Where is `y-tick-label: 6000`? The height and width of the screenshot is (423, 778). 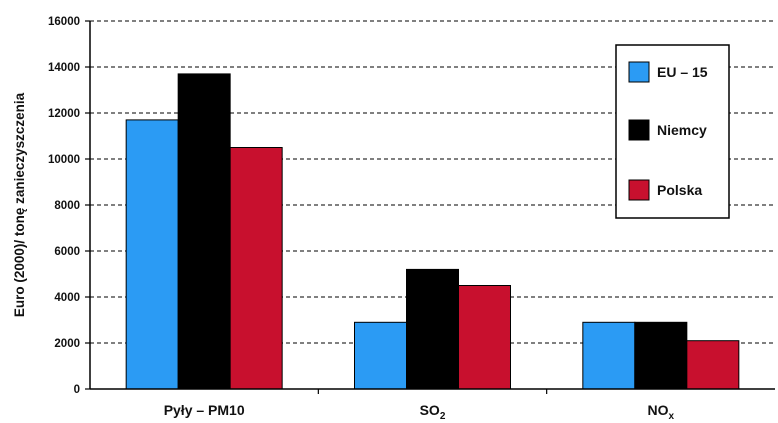
y-tick-label: 6000 is located at coordinates (67, 252).